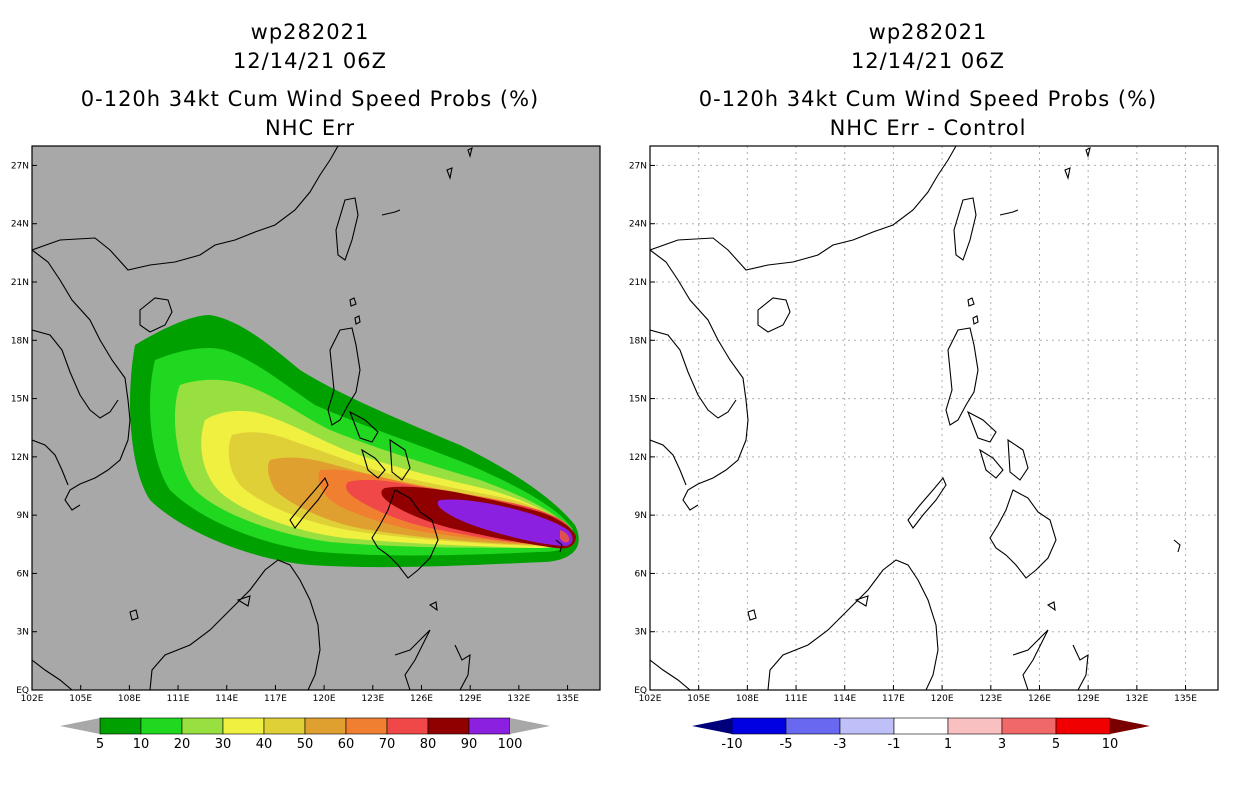 The width and height of the screenshot is (1236, 800). Describe the element at coordinates (469, 744) in the screenshot. I see `colorbar-label: 90` at that location.